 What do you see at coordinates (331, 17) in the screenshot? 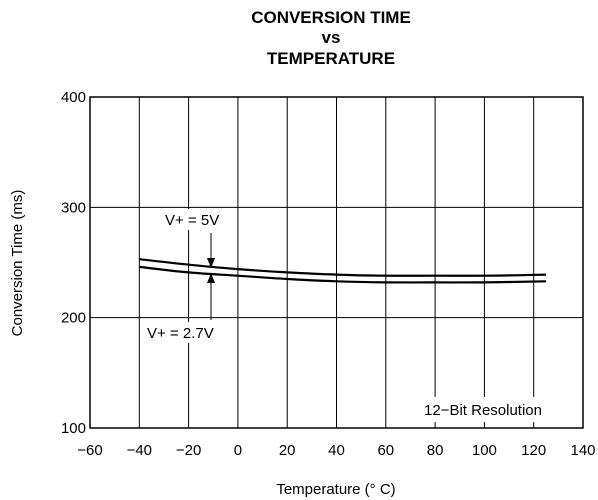
I see `chart-title-line-1: CONVERSION TIME` at bounding box center [331, 17].